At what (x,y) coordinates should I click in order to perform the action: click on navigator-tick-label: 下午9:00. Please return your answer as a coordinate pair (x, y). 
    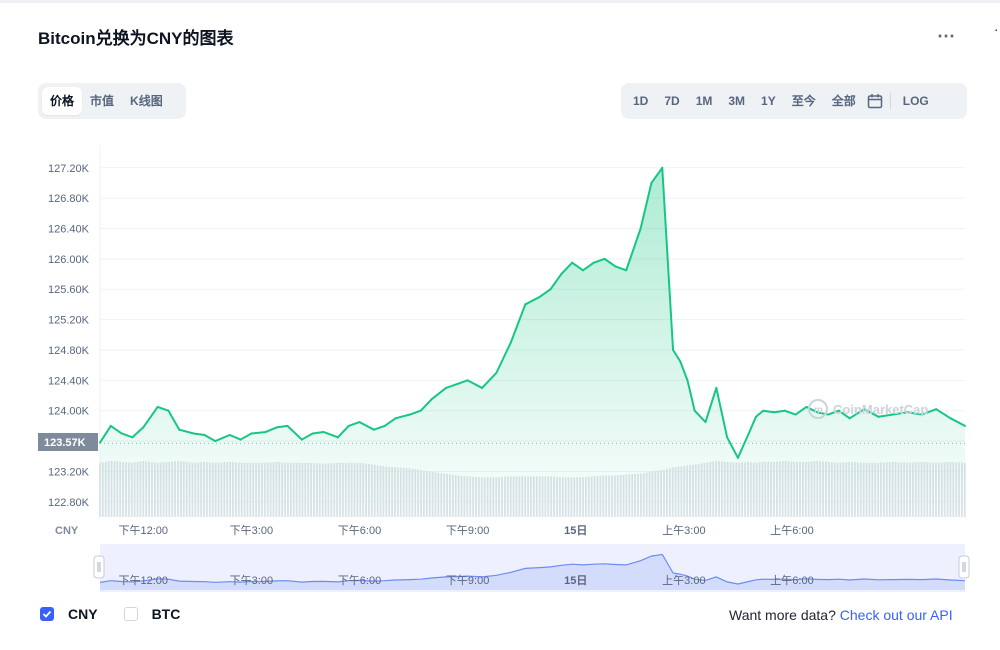
    Looking at the image, I should click on (467, 580).